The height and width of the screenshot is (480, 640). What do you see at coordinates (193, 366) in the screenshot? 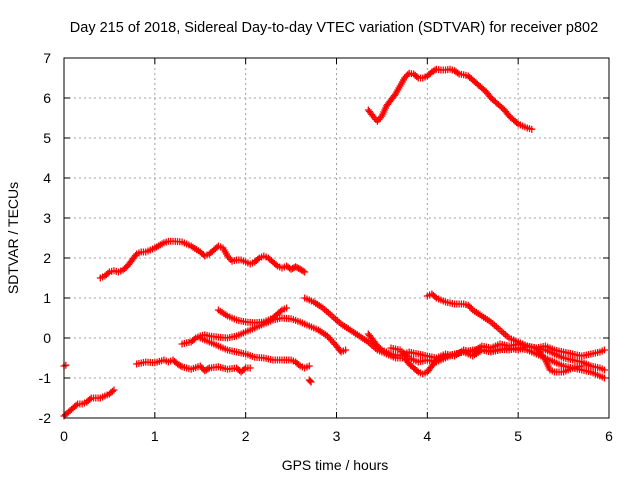
I see `series-arc-d` at bounding box center [193, 366].